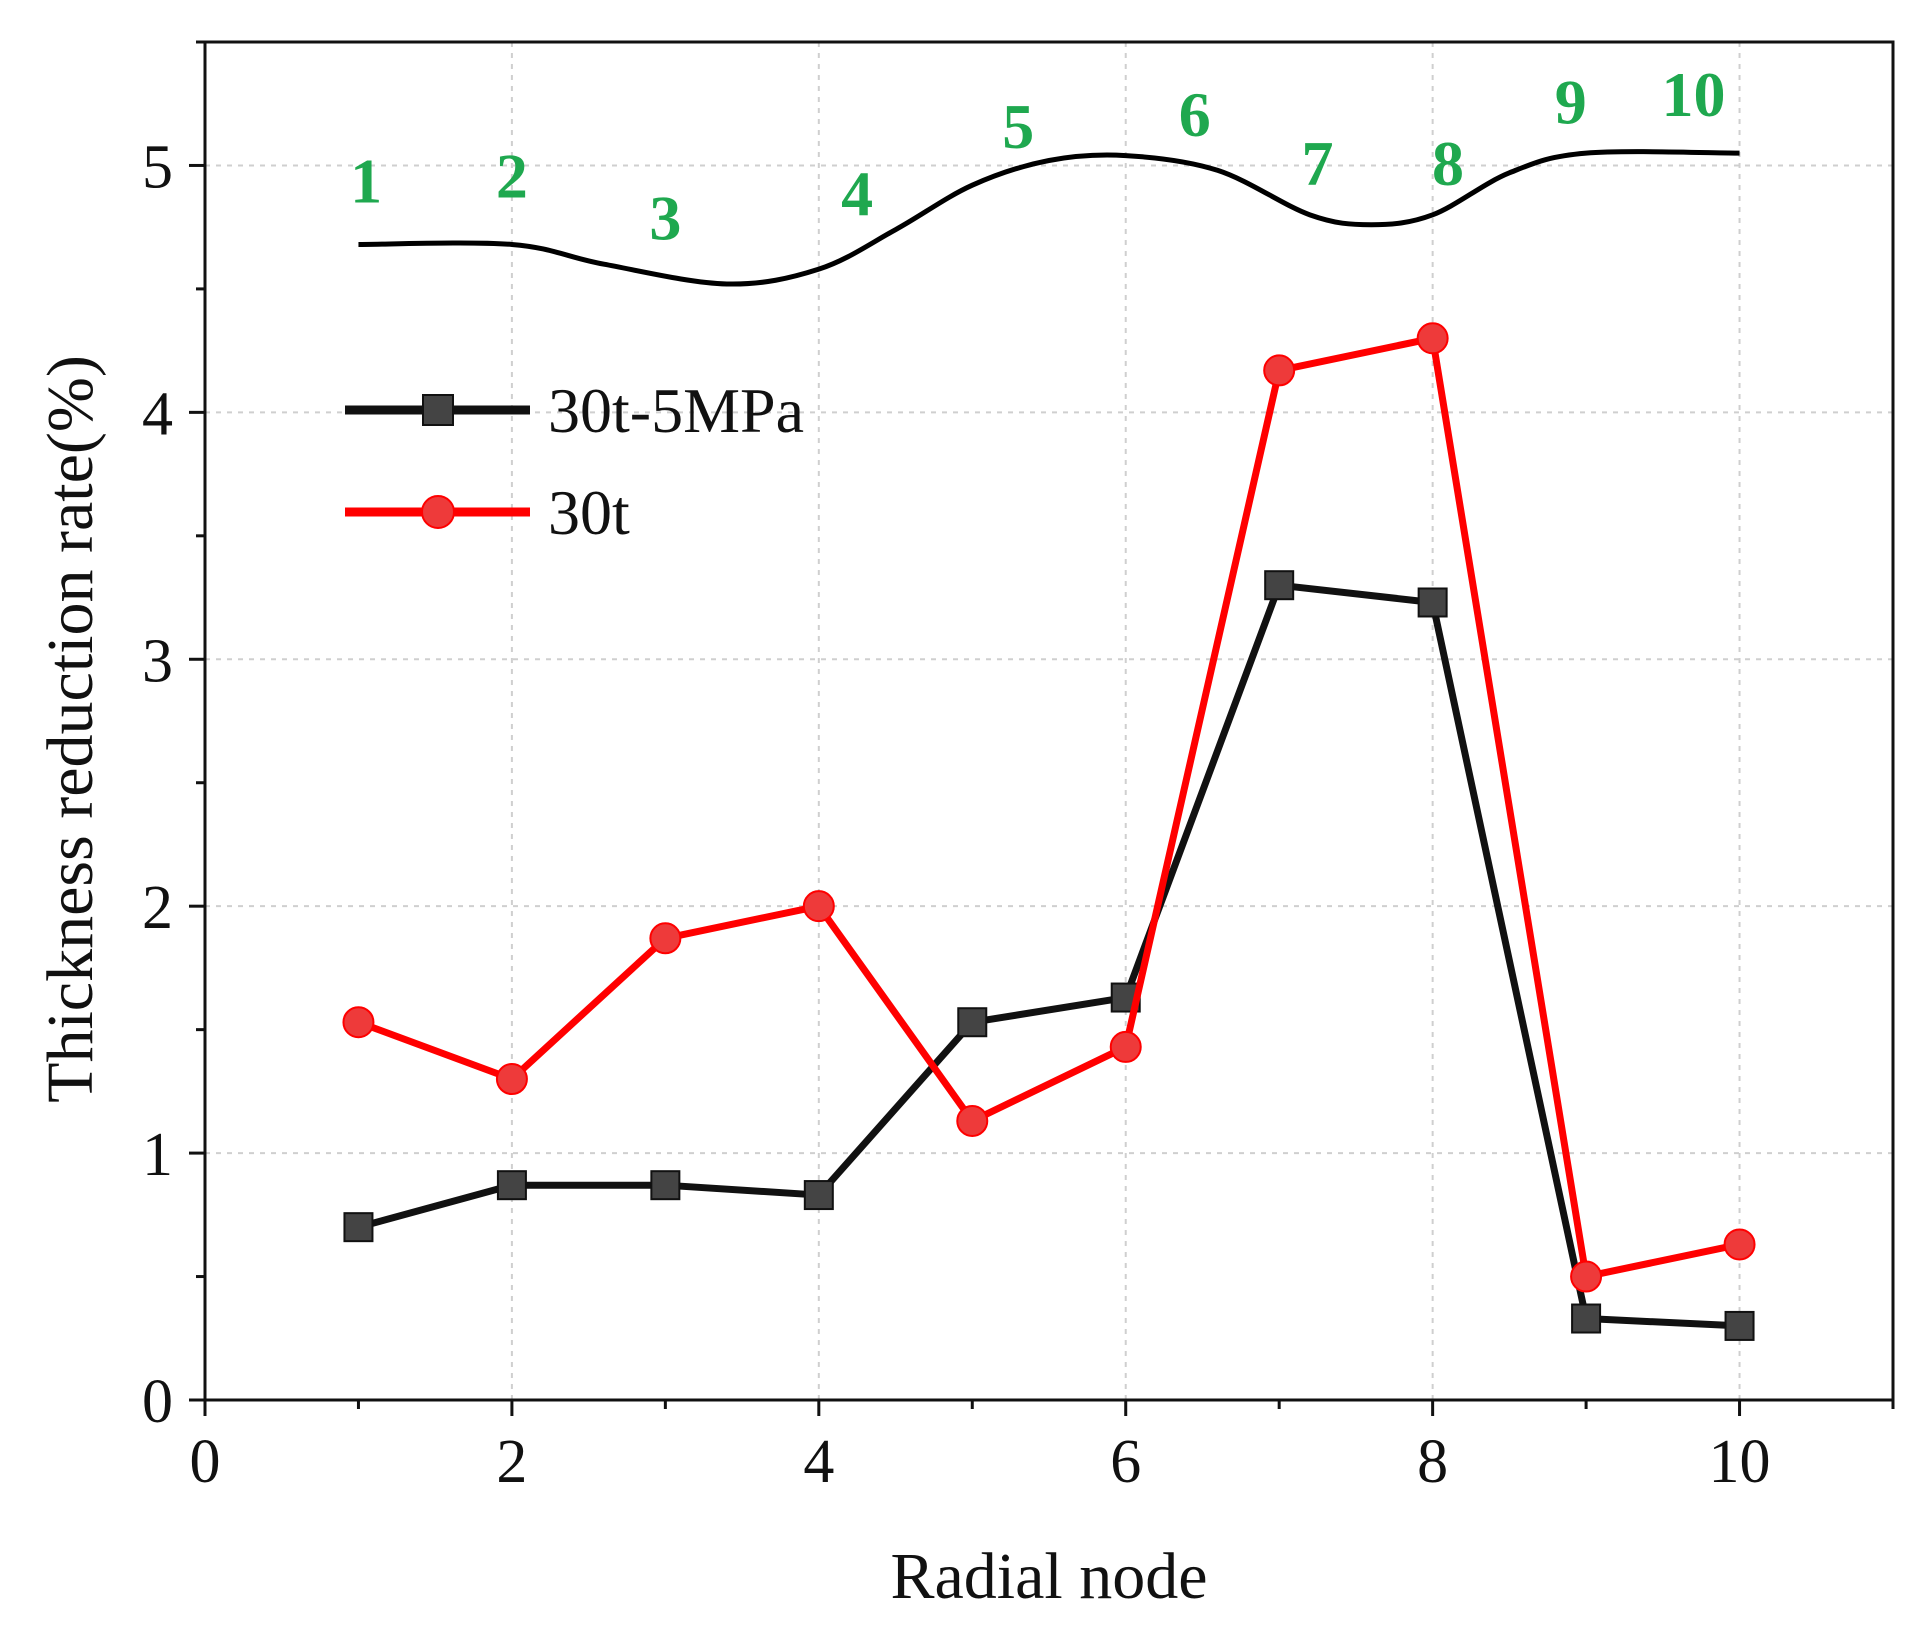  Describe the element at coordinates (1048, 1576) in the screenshot. I see `x-axis-title: Radial node` at that location.